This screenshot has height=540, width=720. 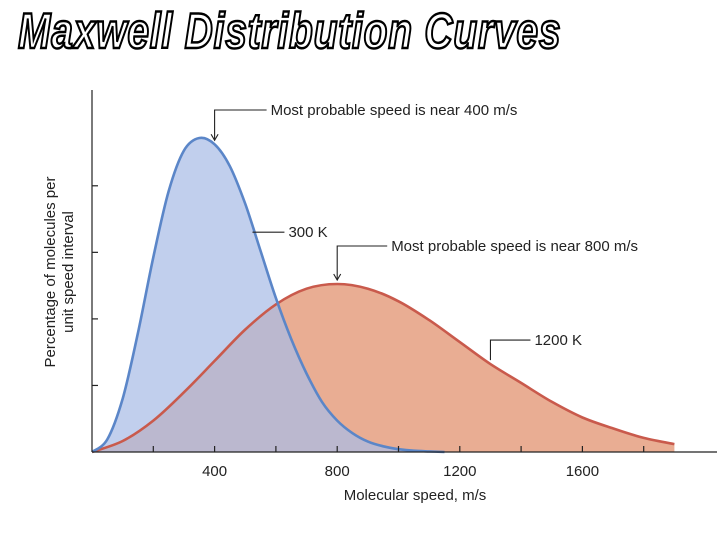 What do you see at coordinates (289, 31) in the screenshot?
I see `page-title: Maxwell Distribution Curves` at bounding box center [289, 31].